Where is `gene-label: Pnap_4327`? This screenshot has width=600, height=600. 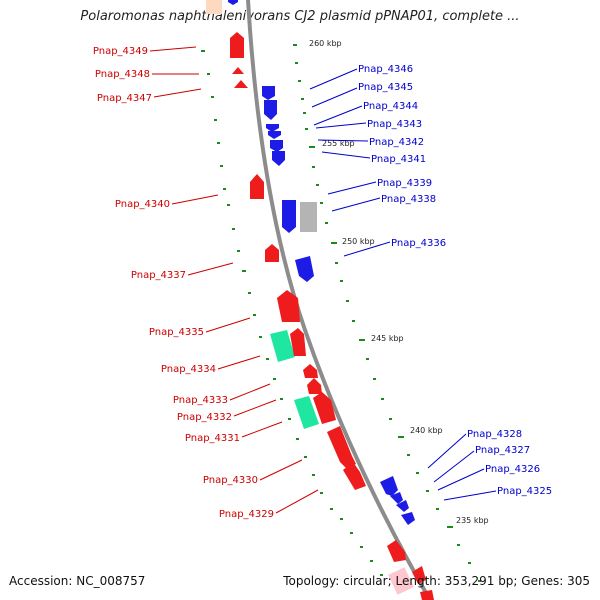 gene-label: Pnap_4327 is located at coordinates (502, 450).